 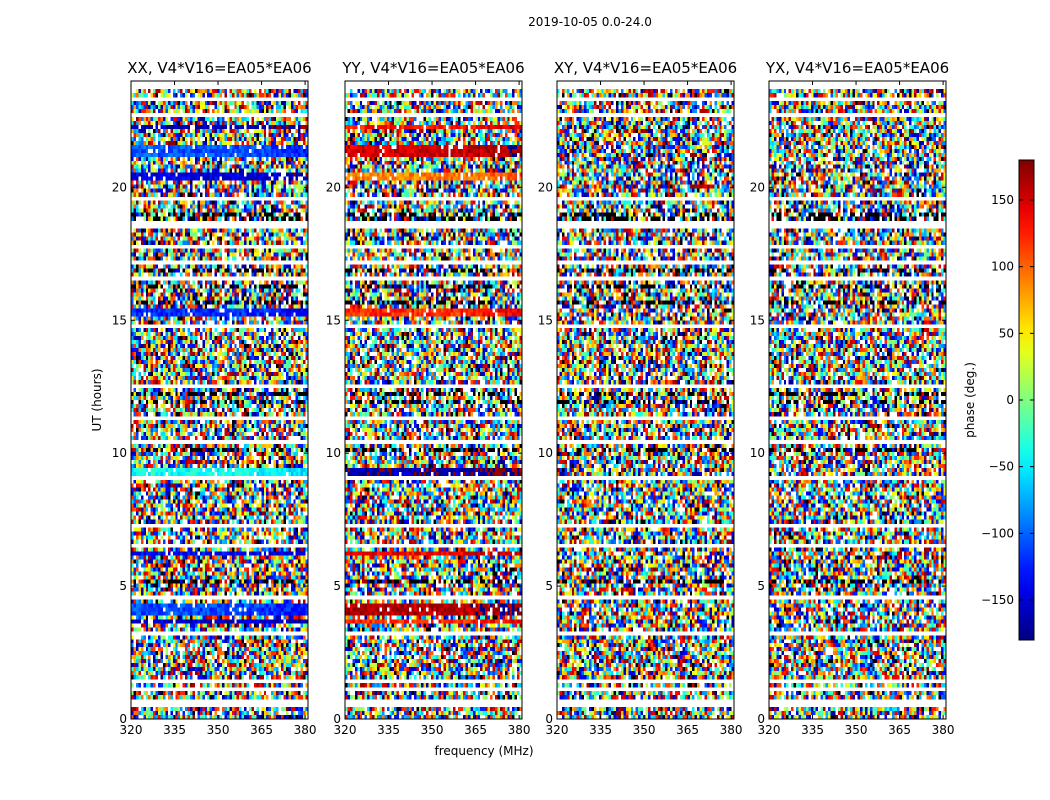 What do you see at coordinates (857, 68) in the screenshot?
I see `panel-title: YX, V4*V16=EA05*EA06` at bounding box center [857, 68].